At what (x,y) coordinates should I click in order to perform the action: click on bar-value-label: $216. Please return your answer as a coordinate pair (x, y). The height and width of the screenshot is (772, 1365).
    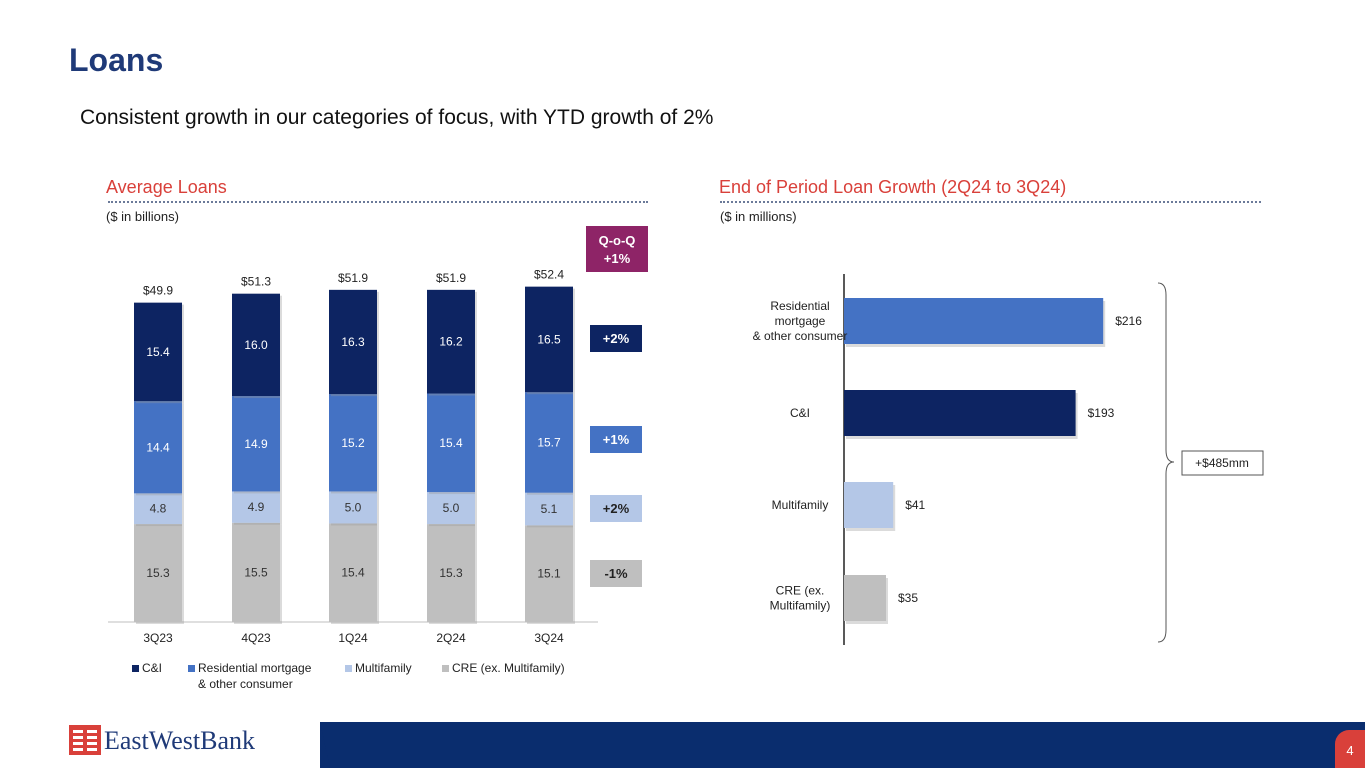
    Looking at the image, I should click on (1128, 321).